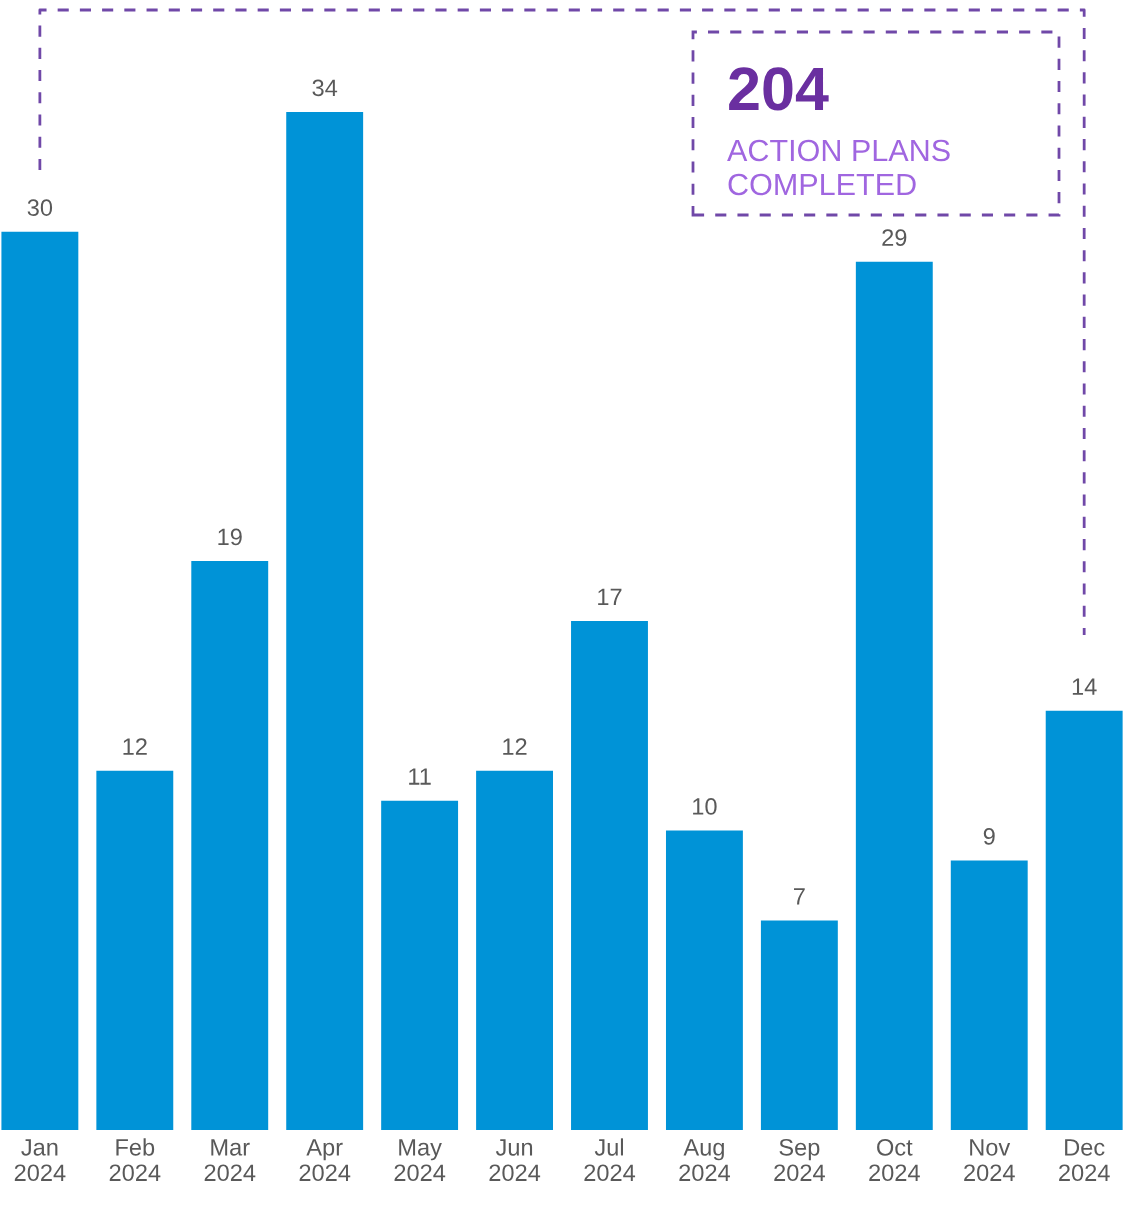  What do you see at coordinates (230, 1160) in the screenshot?
I see `x-tick-label: Mar 2024` at bounding box center [230, 1160].